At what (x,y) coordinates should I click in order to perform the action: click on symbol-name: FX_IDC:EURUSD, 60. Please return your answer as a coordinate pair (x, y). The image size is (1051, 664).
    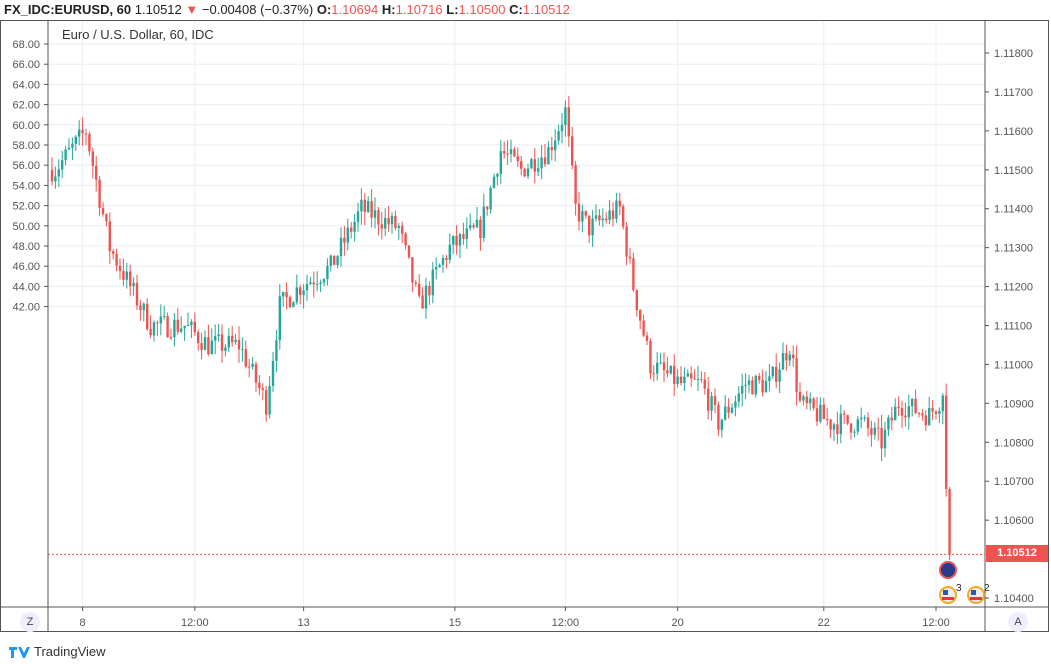
    Looking at the image, I should click on (68, 9).